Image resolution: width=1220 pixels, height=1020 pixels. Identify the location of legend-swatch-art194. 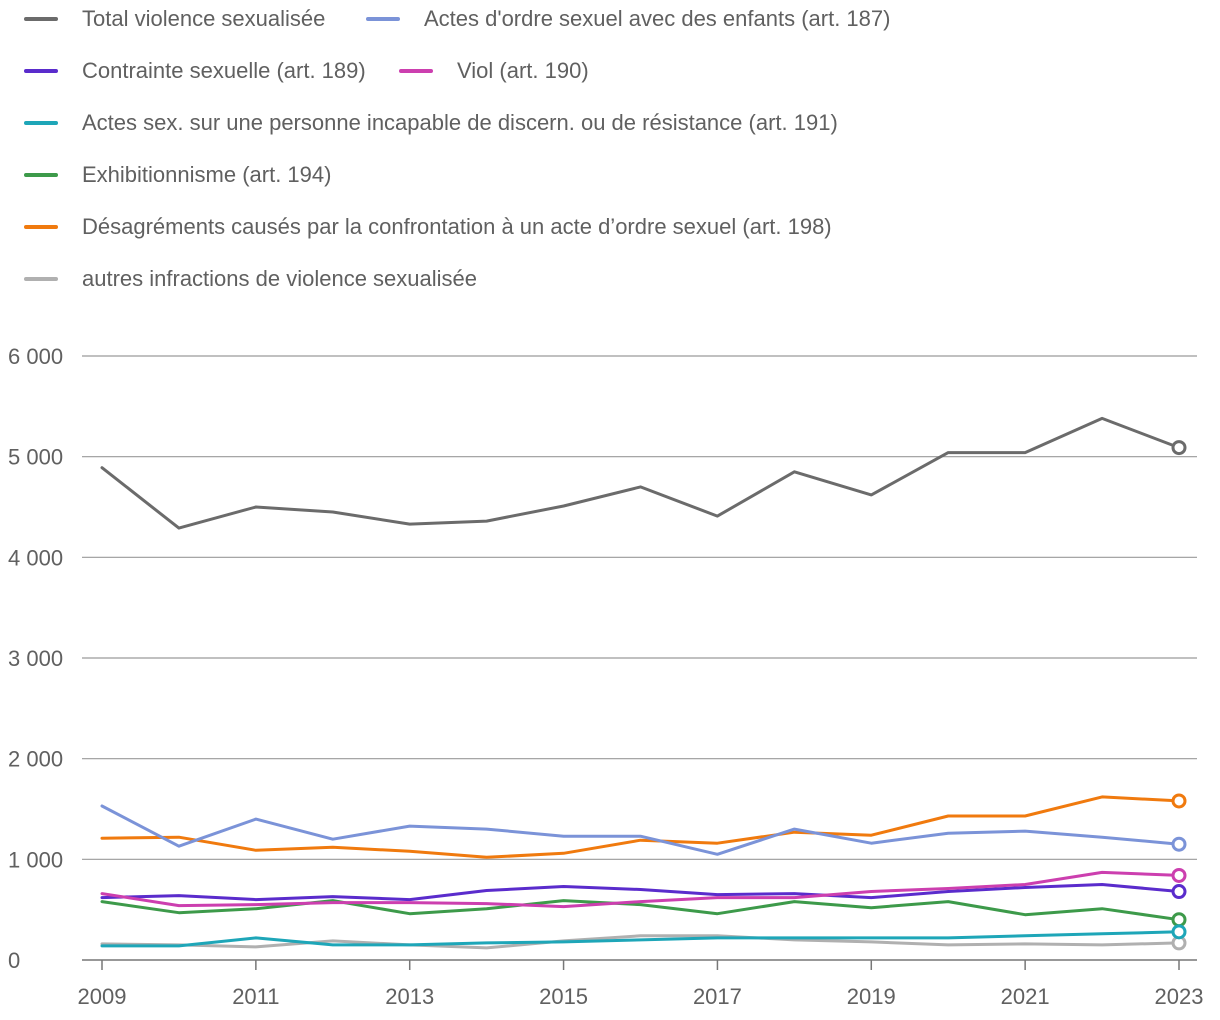
(41, 175).